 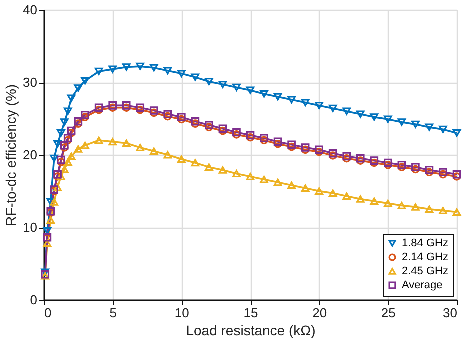 What do you see at coordinates (251, 313) in the screenshot?
I see `x-tick-label: 15` at bounding box center [251, 313].